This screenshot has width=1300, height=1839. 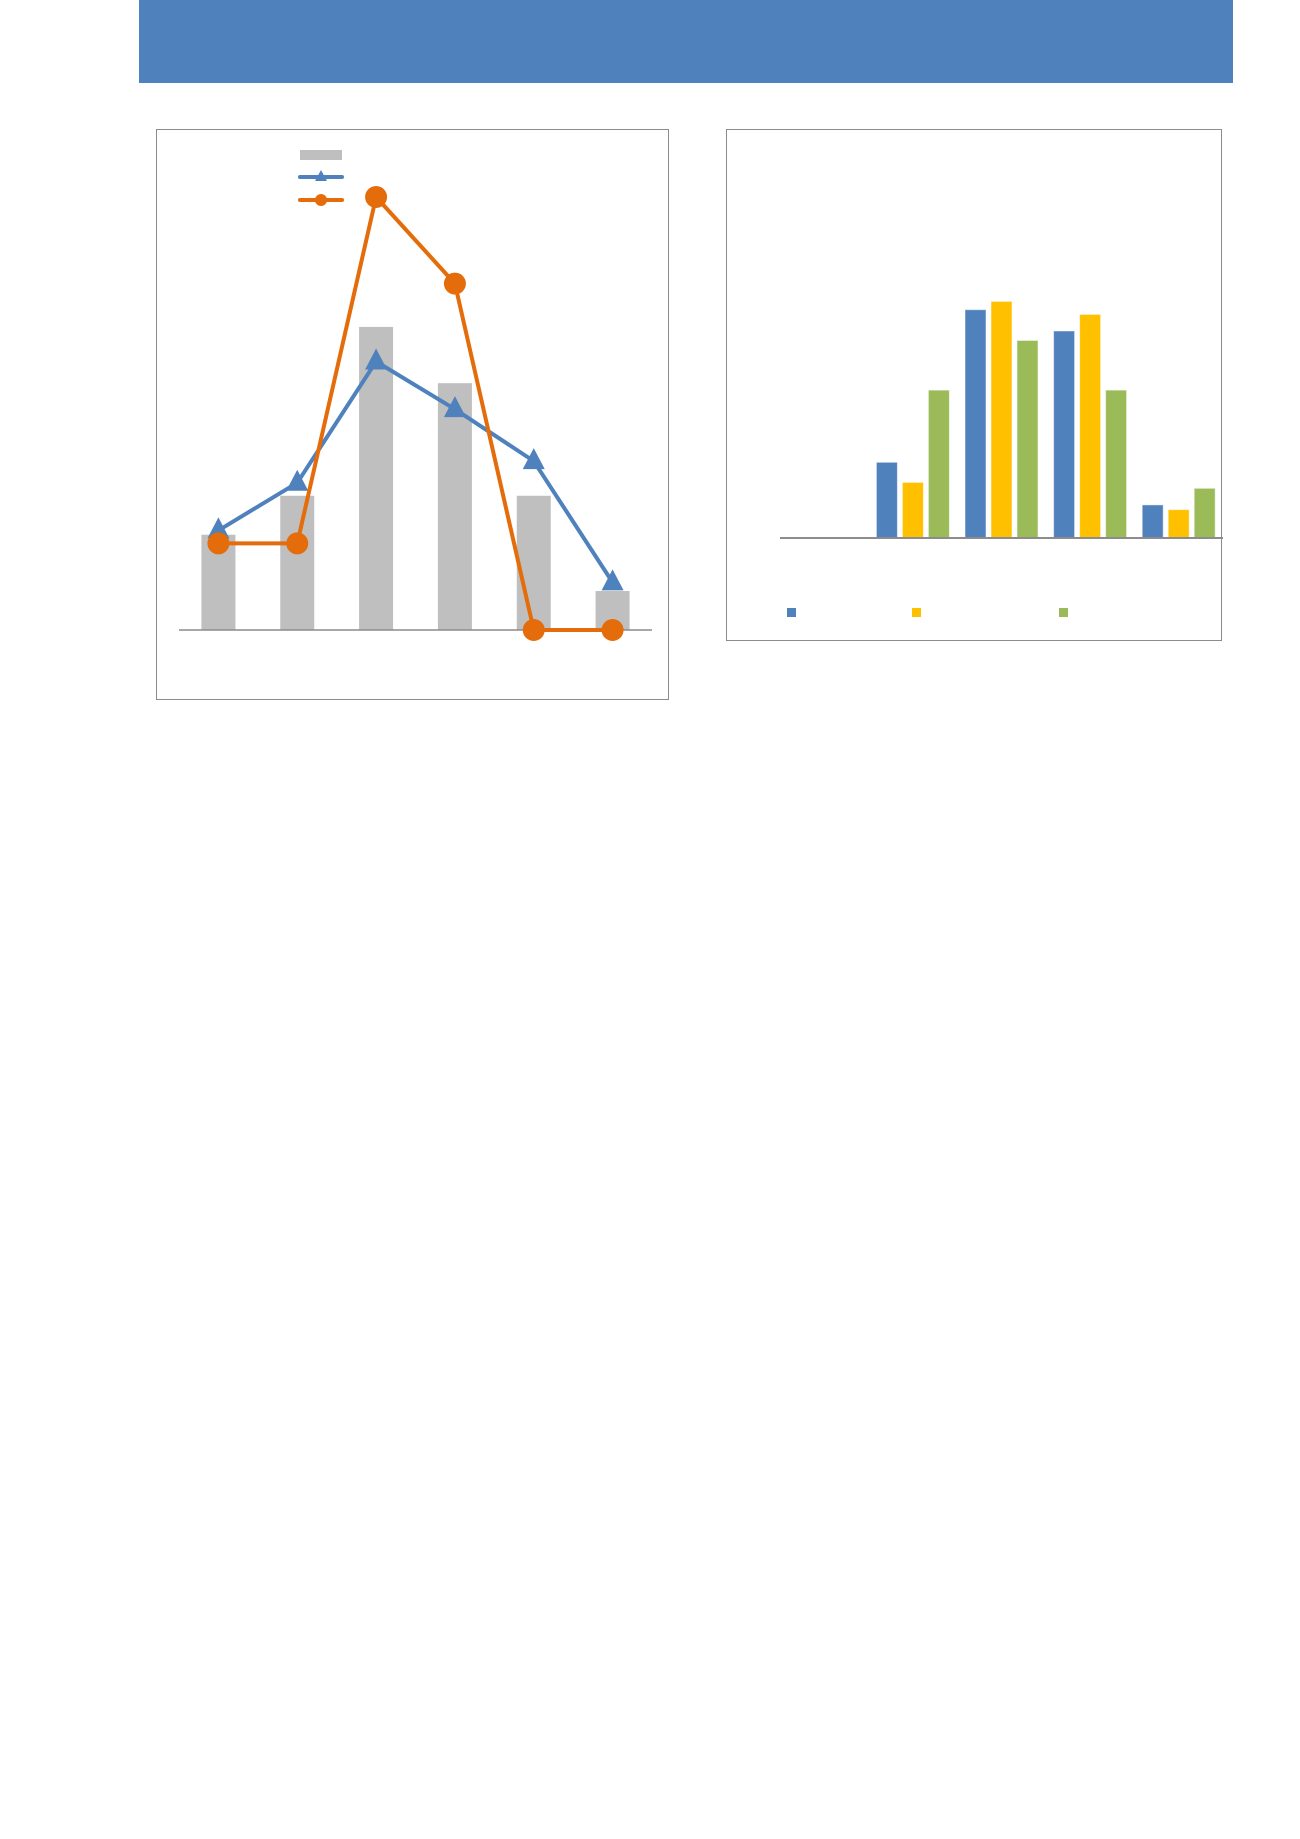 What do you see at coordinates (321, 155) in the screenshot?
I see `legend-swatch-bar` at bounding box center [321, 155].